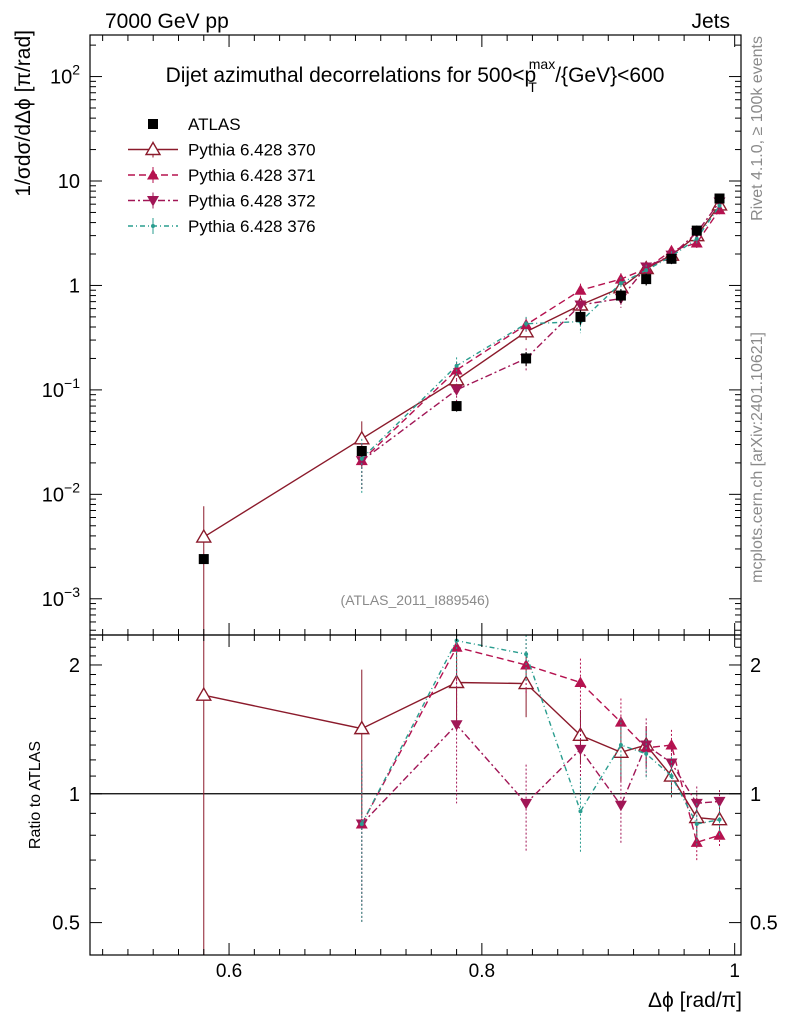  I want to click on ratio-y-tick-label-right: 1, so click(755, 795).